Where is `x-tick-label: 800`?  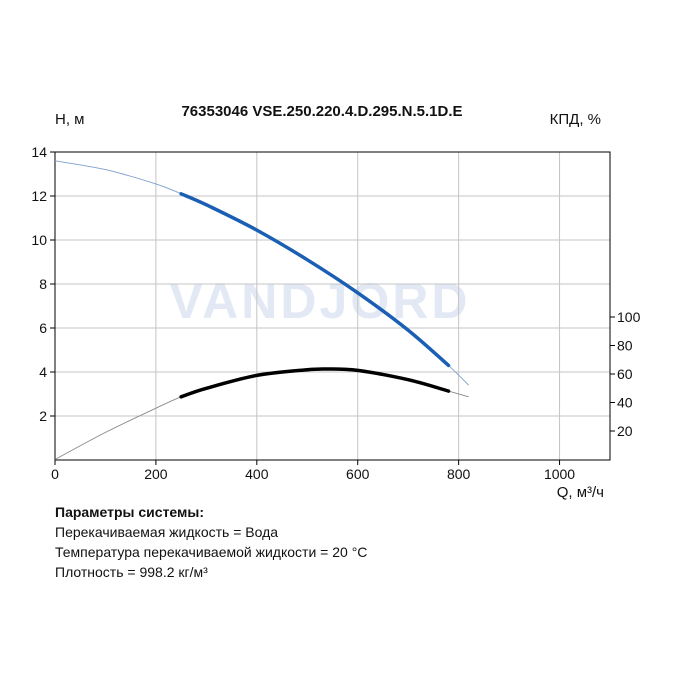 x-tick-label: 800 is located at coordinates (459, 474).